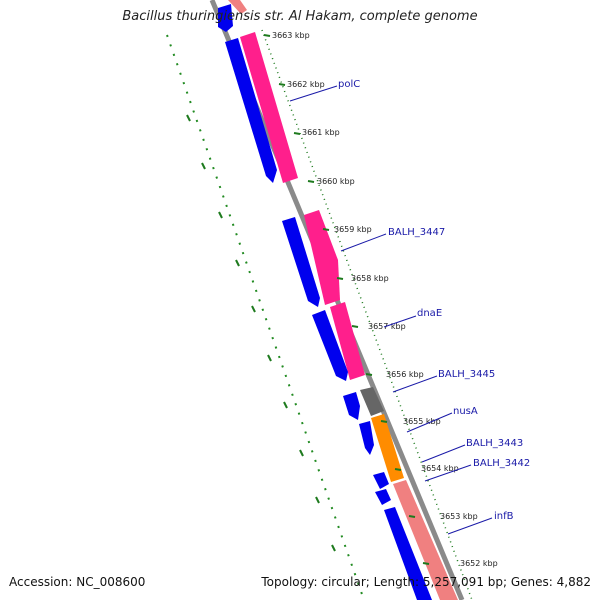 The height and width of the screenshot is (600, 600). Describe the element at coordinates (306, 84) in the screenshot. I see `axis-tick-label: 3662 kbp` at that location.